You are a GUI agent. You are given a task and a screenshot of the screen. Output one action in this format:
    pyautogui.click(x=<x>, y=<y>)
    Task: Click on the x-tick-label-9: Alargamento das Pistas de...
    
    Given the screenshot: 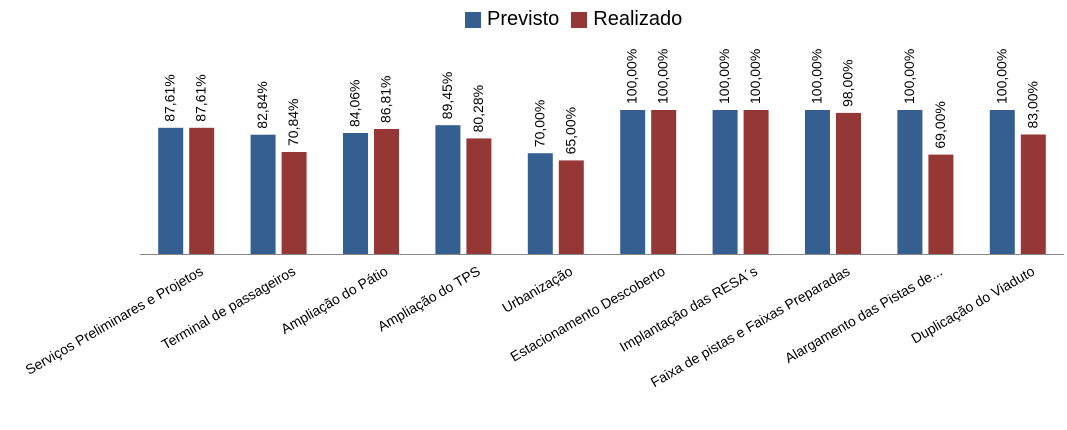 What is the action you would take?
    pyautogui.click(x=863, y=314)
    